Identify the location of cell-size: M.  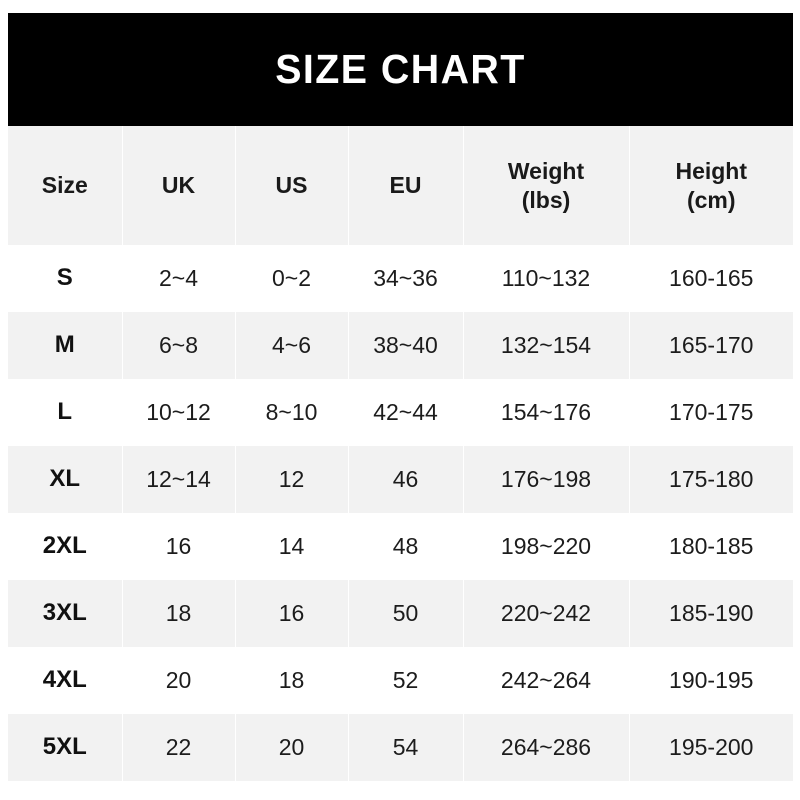
(65, 345).